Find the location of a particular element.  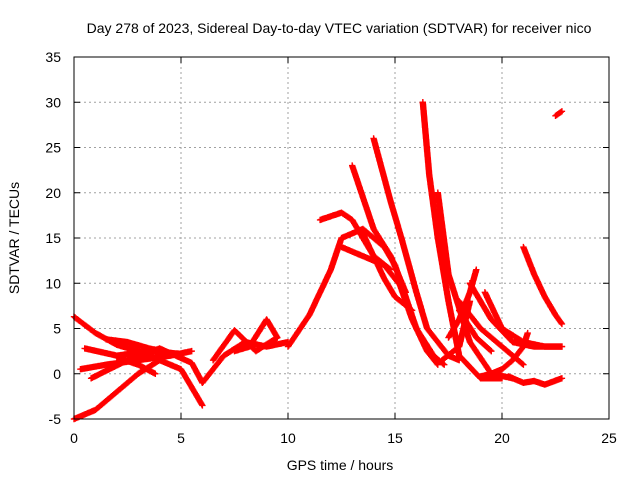

y-tick-label: 15 is located at coordinates (53, 238).